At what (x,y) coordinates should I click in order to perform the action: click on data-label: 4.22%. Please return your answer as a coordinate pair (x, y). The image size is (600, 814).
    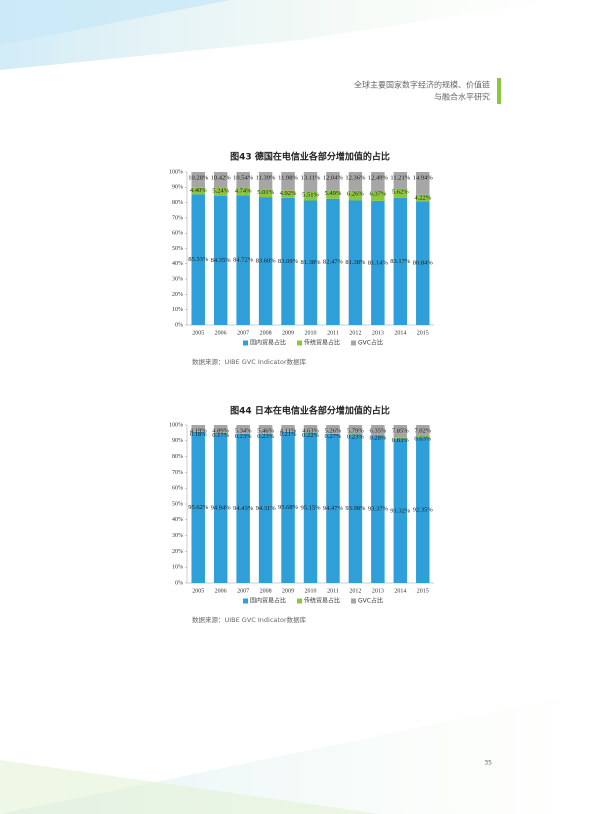
    Looking at the image, I should click on (422, 197).